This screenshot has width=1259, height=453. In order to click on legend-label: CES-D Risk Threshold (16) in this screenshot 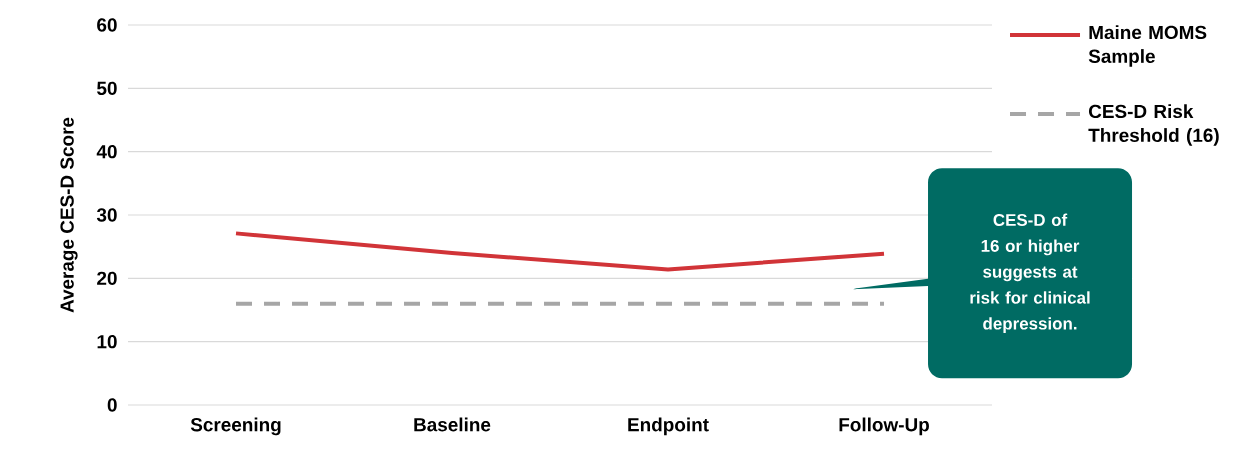, I will do `click(1153, 125)`.